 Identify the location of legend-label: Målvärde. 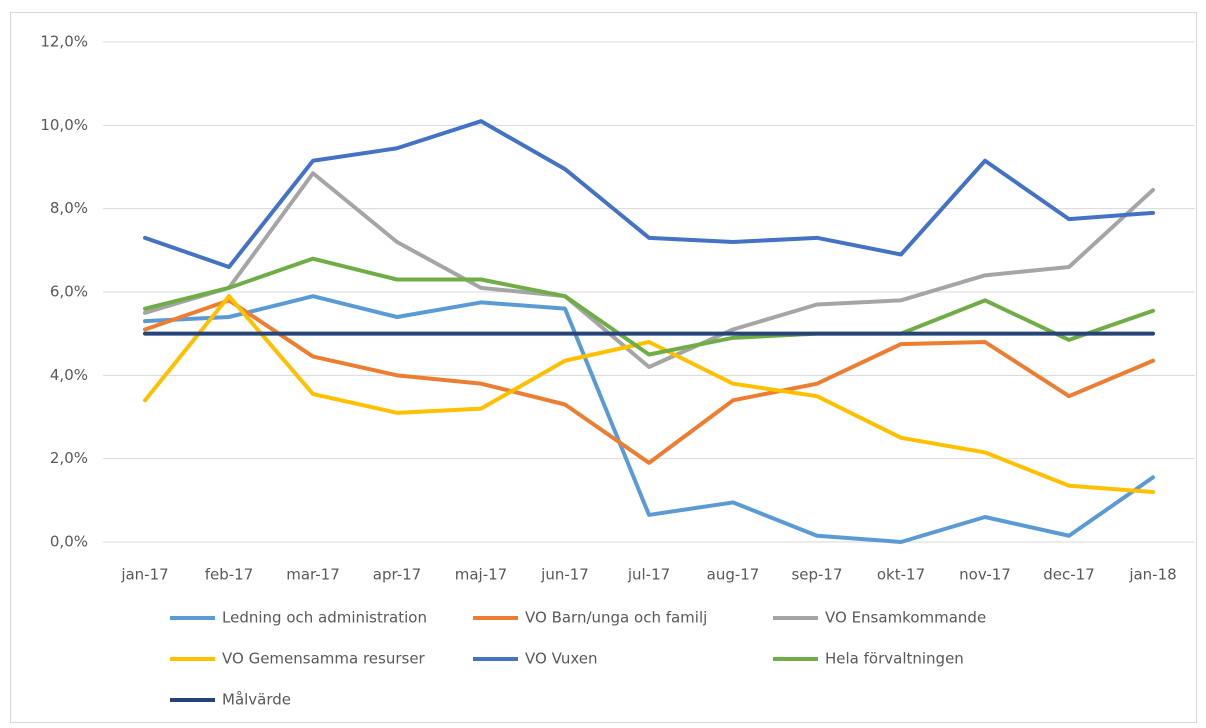
(256, 700).